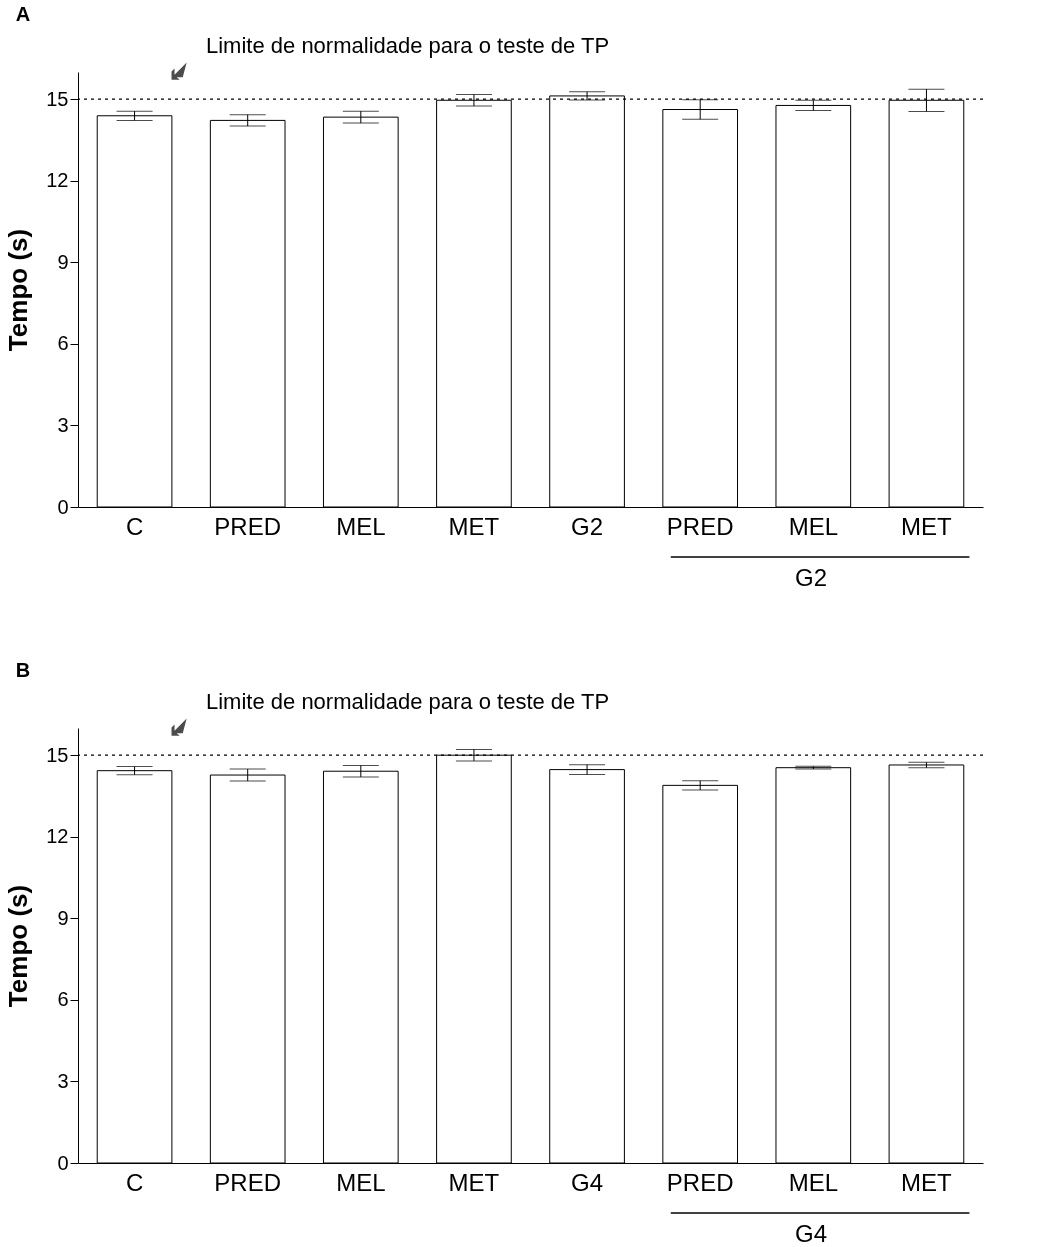  Describe the element at coordinates (587, 1182) in the screenshot. I see `x-tick-label: G4` at that location.